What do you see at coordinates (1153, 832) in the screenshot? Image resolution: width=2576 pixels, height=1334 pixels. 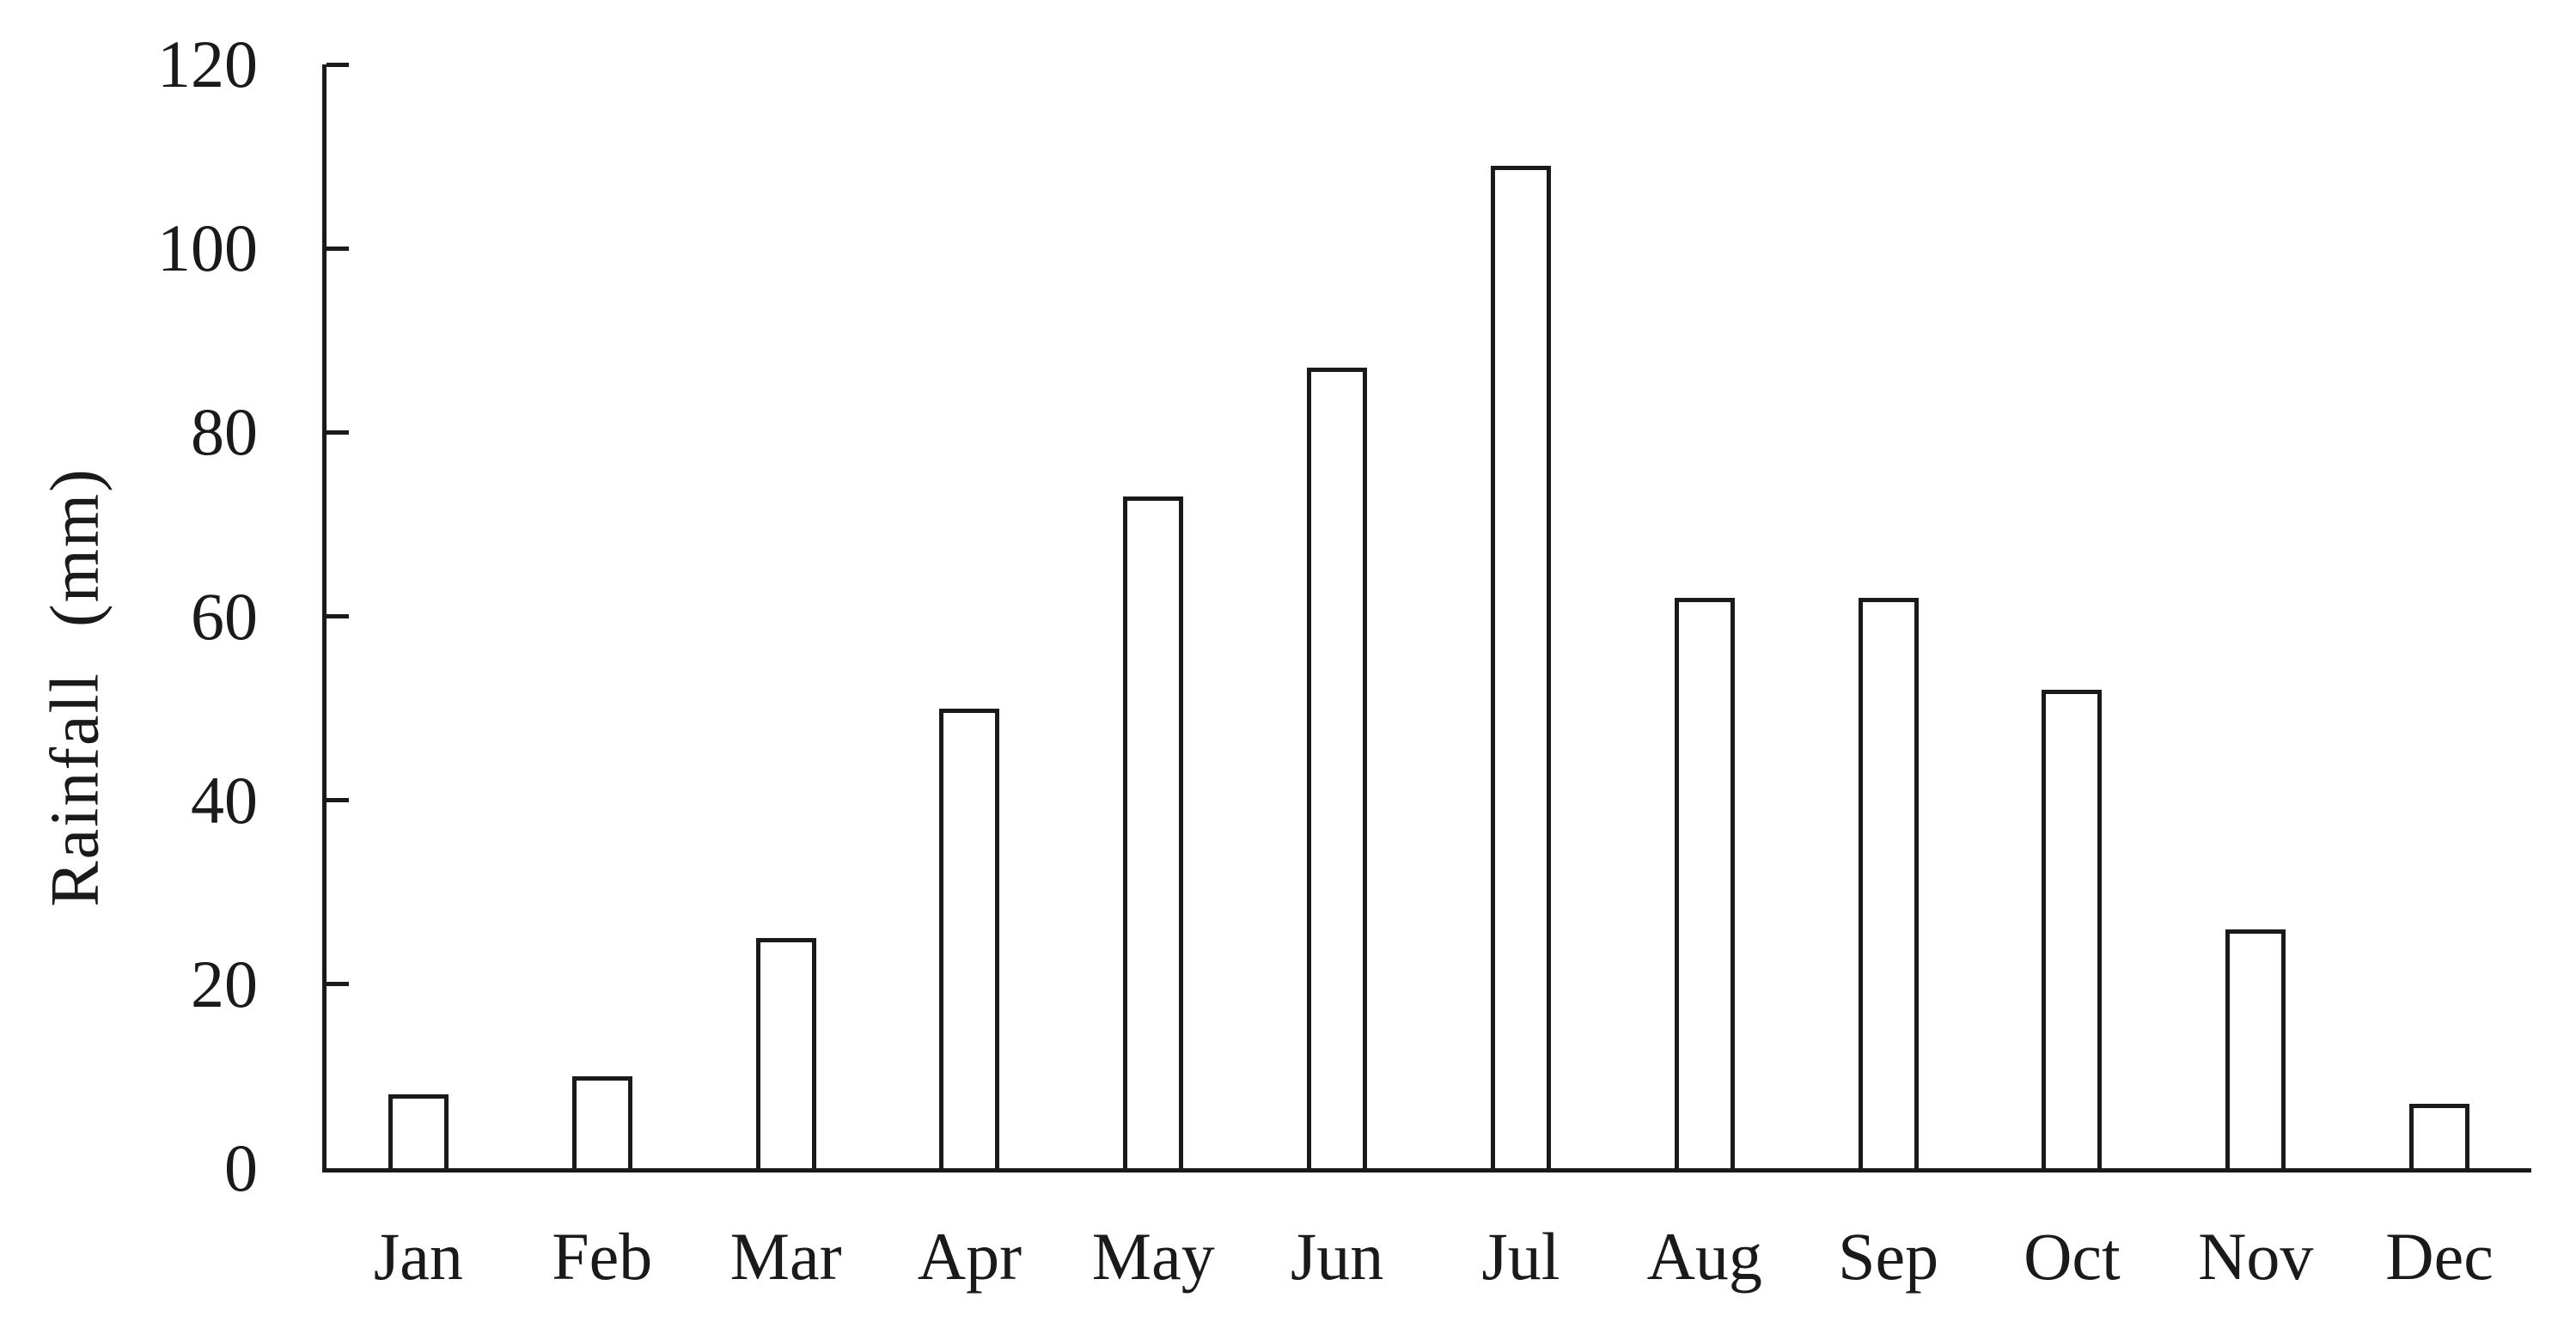 I see `bar-may` at bounding box center [1153, 832].